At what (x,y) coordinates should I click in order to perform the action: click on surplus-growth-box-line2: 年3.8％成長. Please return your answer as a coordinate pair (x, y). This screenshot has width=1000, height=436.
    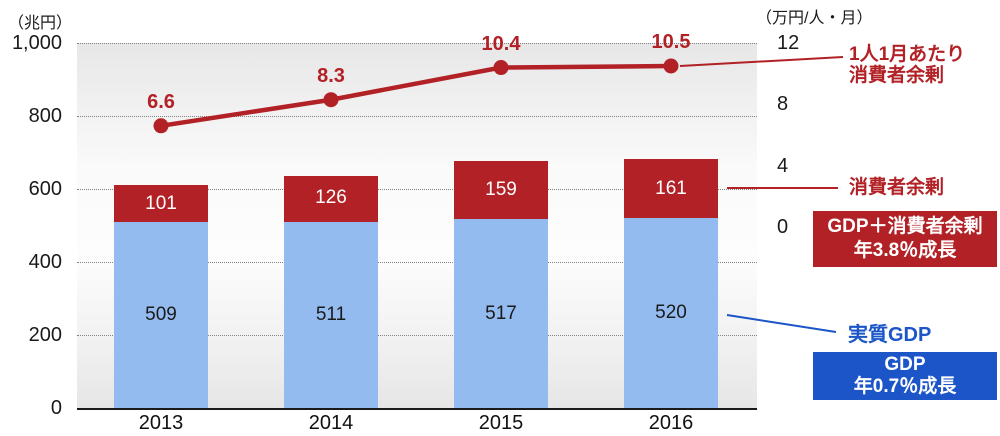
    Looking at the image, I should click on (905, 250).